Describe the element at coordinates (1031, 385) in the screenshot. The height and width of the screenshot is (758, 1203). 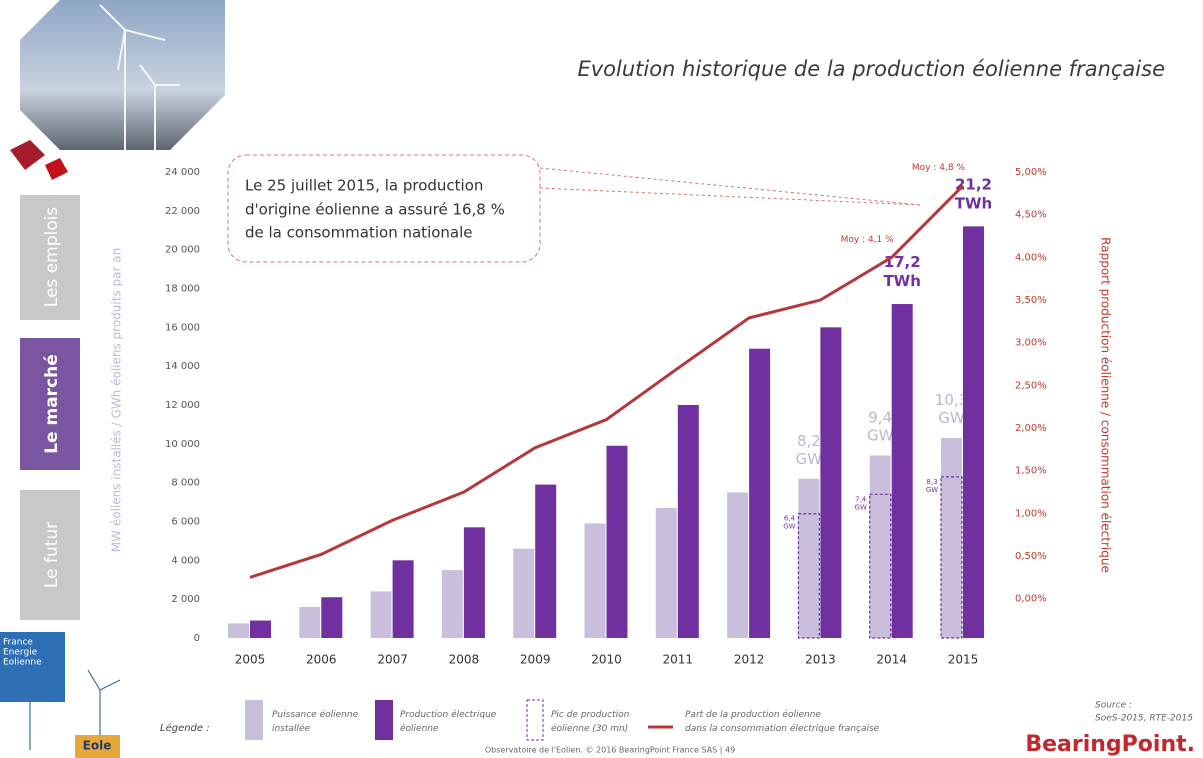
I see `y2-tick-label: 2,50%` at that location.